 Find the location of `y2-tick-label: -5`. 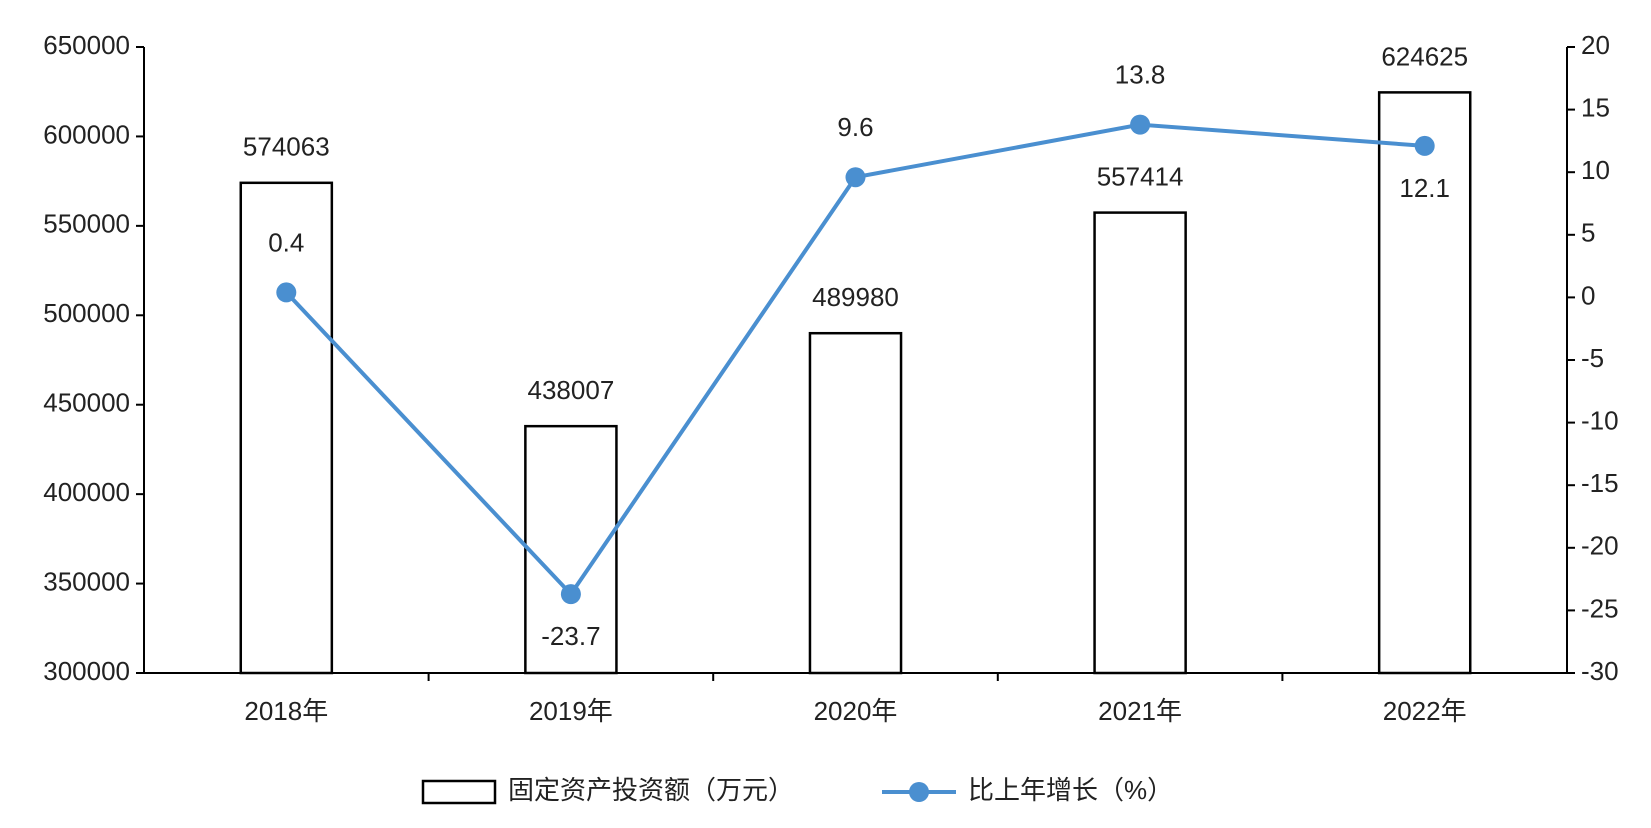

y2-tick-label: -5 is located at coordinates (1592, 358).